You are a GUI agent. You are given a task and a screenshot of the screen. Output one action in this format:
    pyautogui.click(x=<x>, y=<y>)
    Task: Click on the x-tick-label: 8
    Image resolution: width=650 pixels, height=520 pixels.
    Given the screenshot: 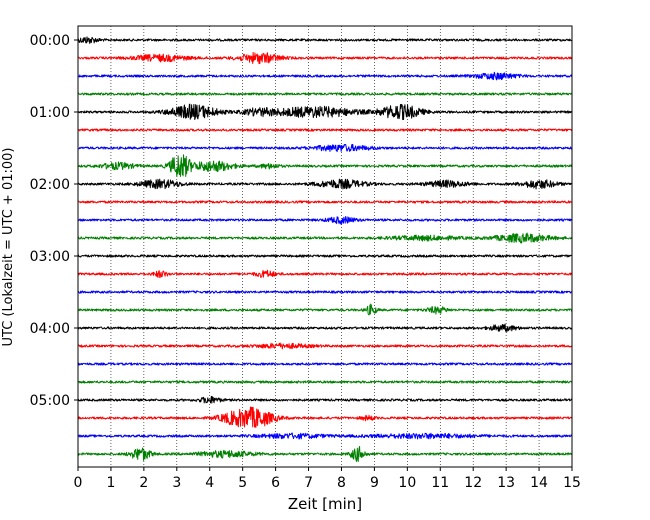 What is the action you would take?
    pyautogui.click(x=341, y=483)
    